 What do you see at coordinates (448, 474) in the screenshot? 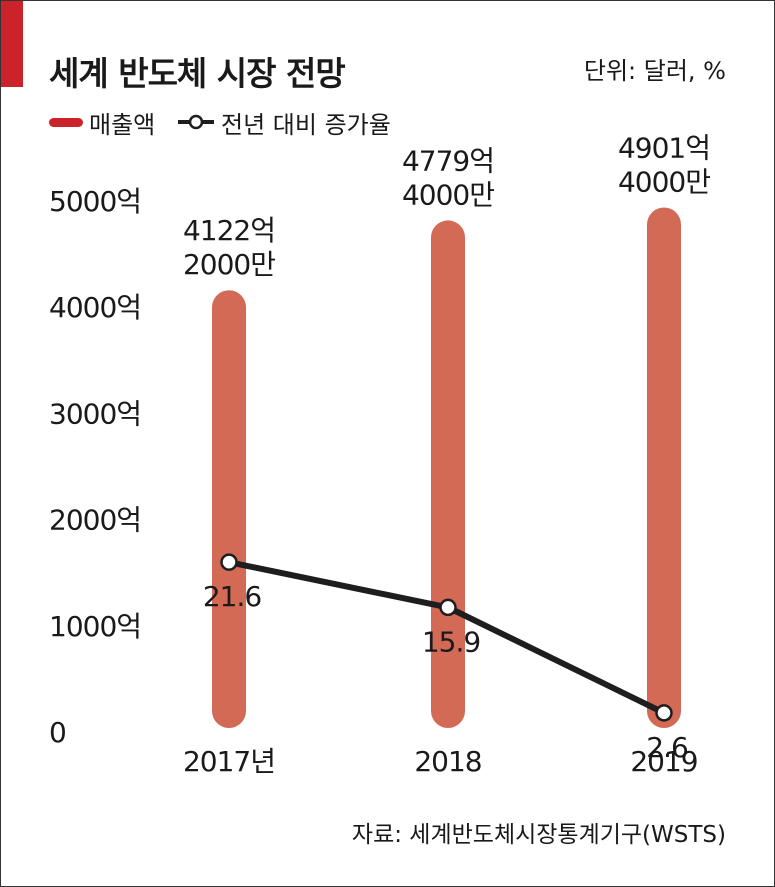
I see `bar-2018` at bounding box center [448, 474].